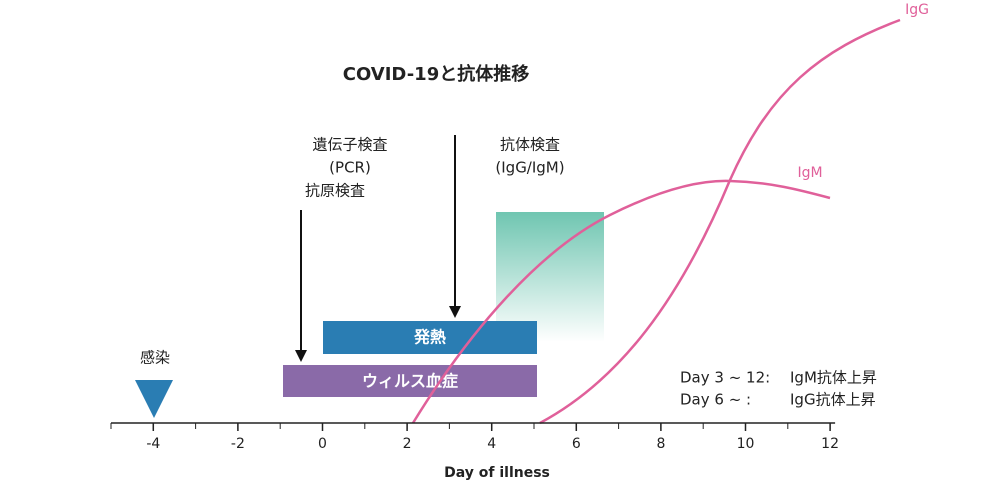 This screenshot has height=493, width=1000. What do you see at coordinates (322, 444) in the screenshot?
I see `x-tick-label: 0` at bounding box center [322, 444].